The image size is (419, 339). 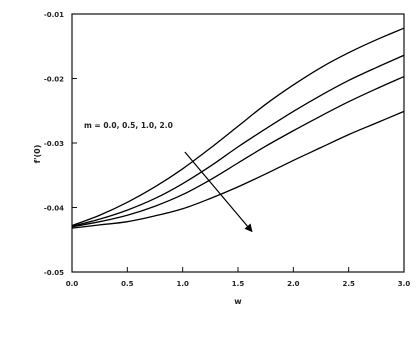 What do you see at coordinates (54, 80) in the screenshot?
I see `y-tick-label: -0.02` at bounding box center [54, 80].